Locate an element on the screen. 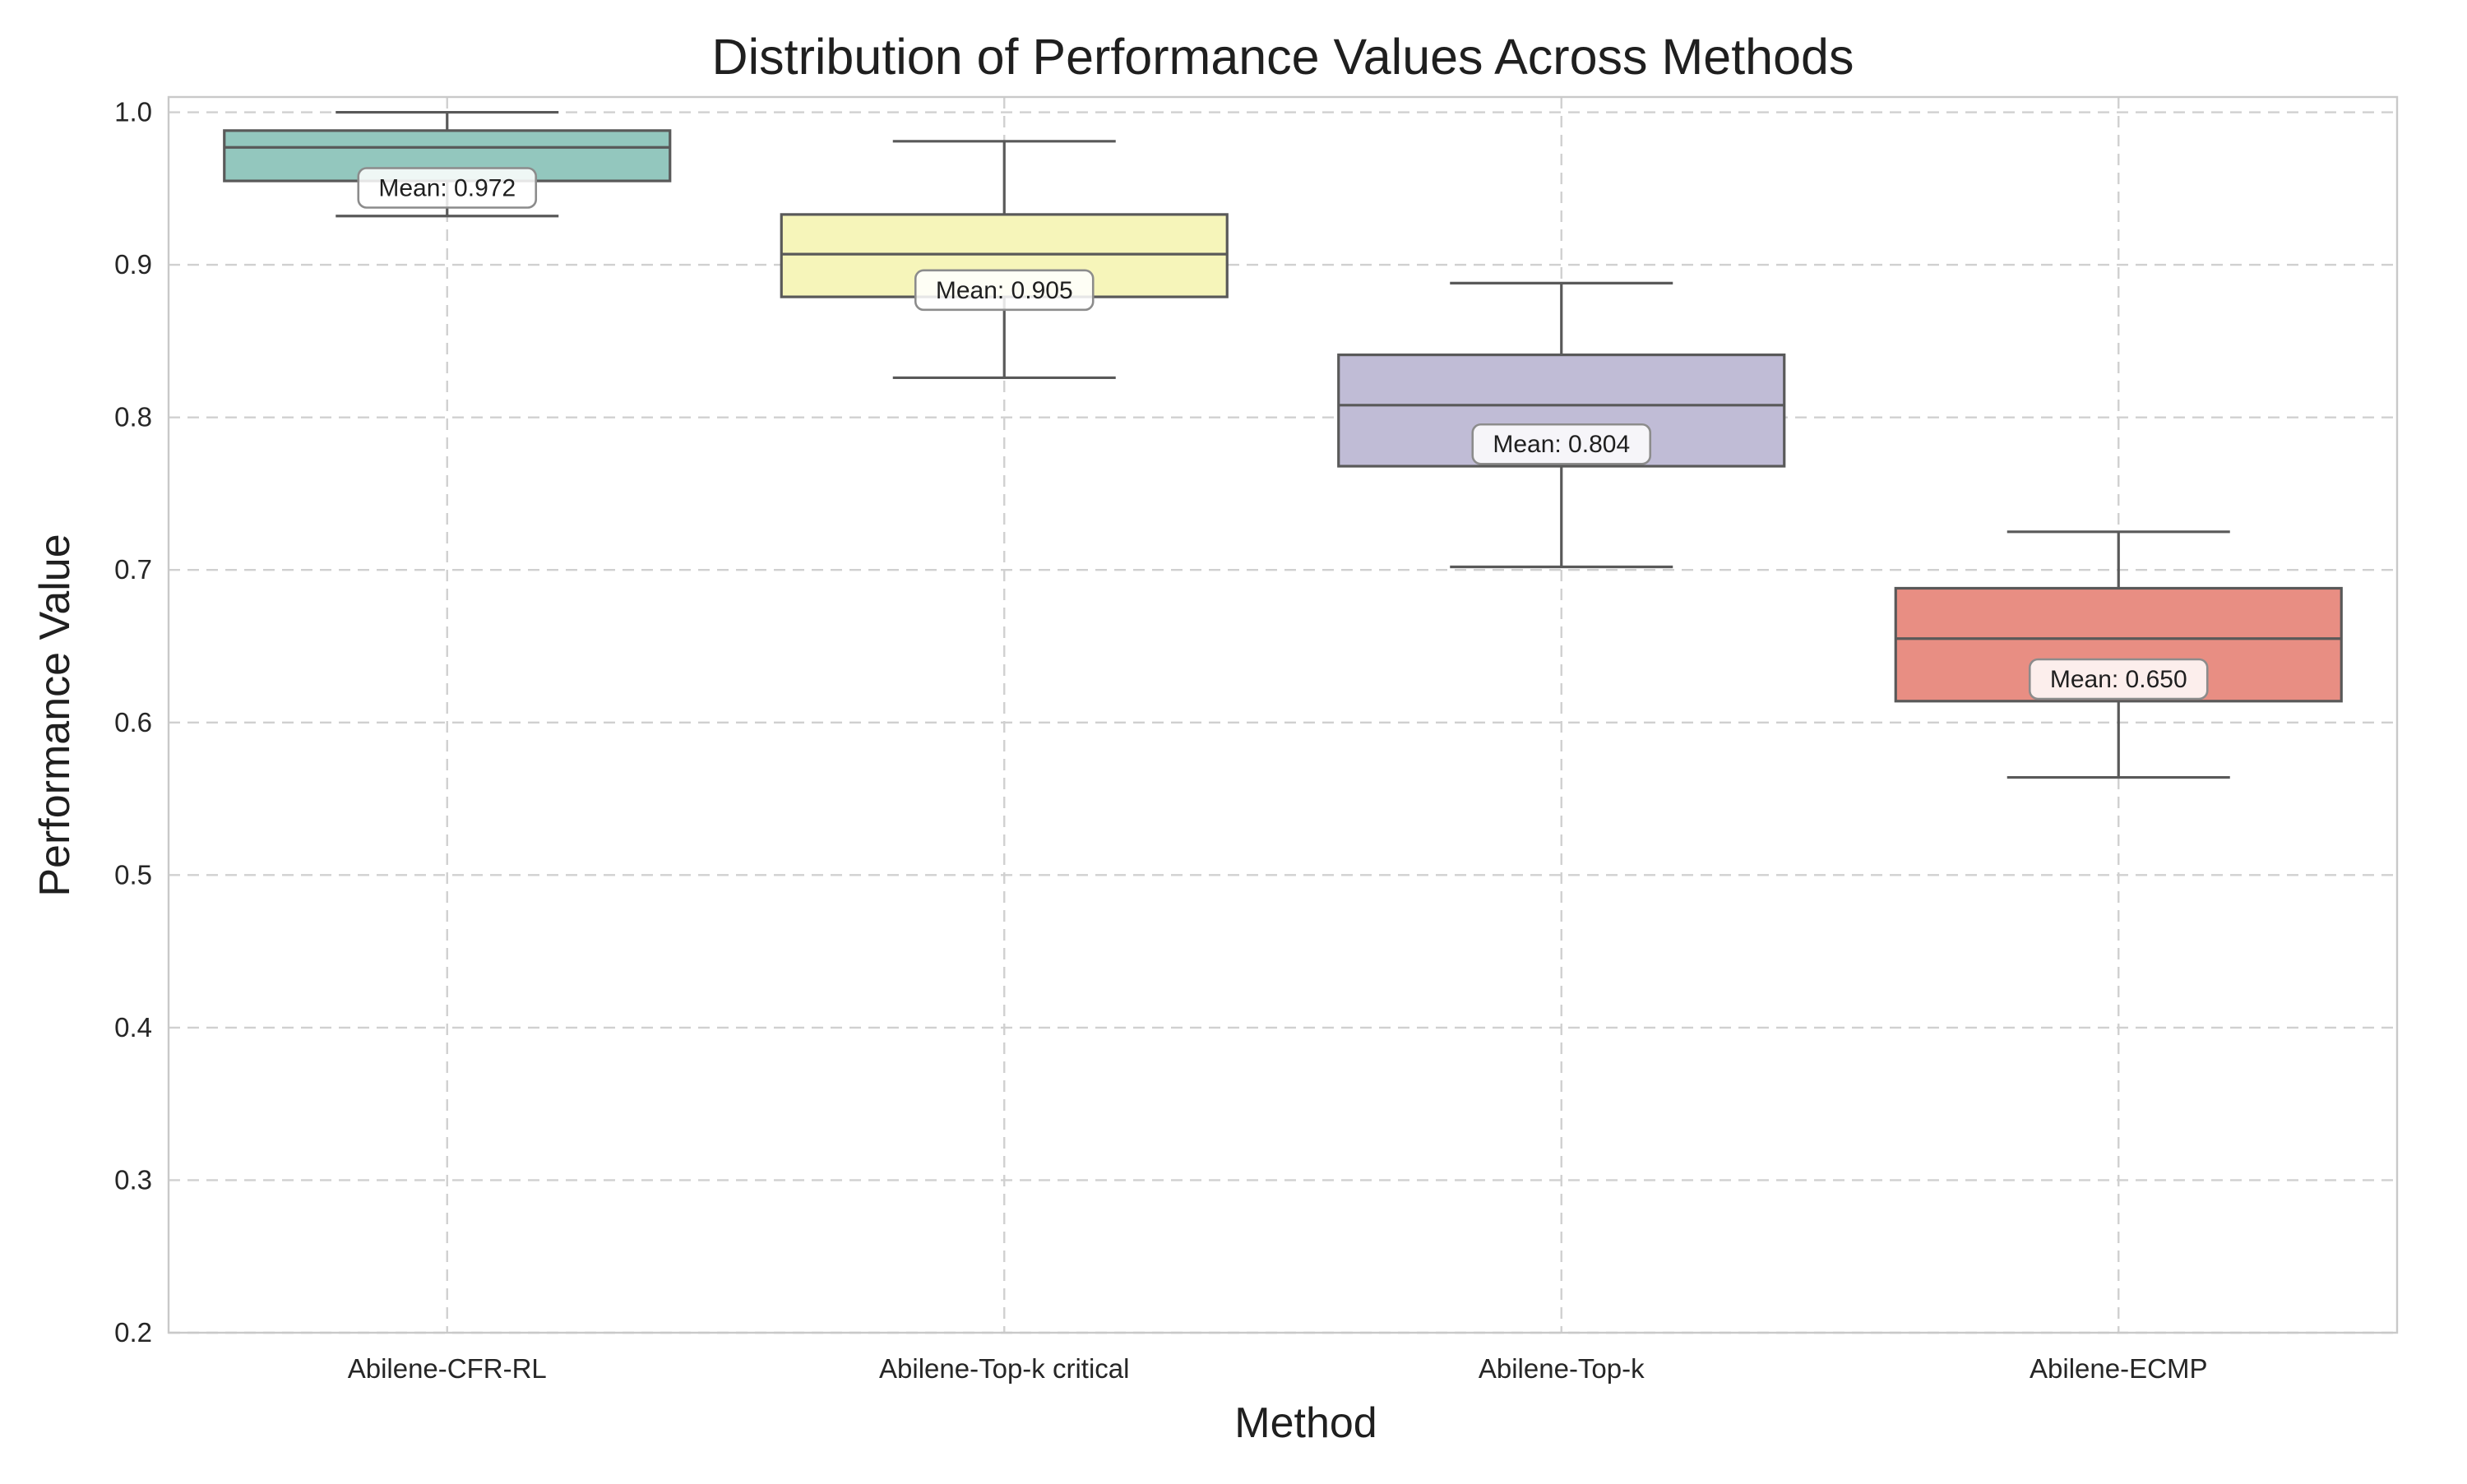 The width and height of the screenshot is (2467, 1484). y-tick-label: 0.4 is located at coordinates (133, 1027).